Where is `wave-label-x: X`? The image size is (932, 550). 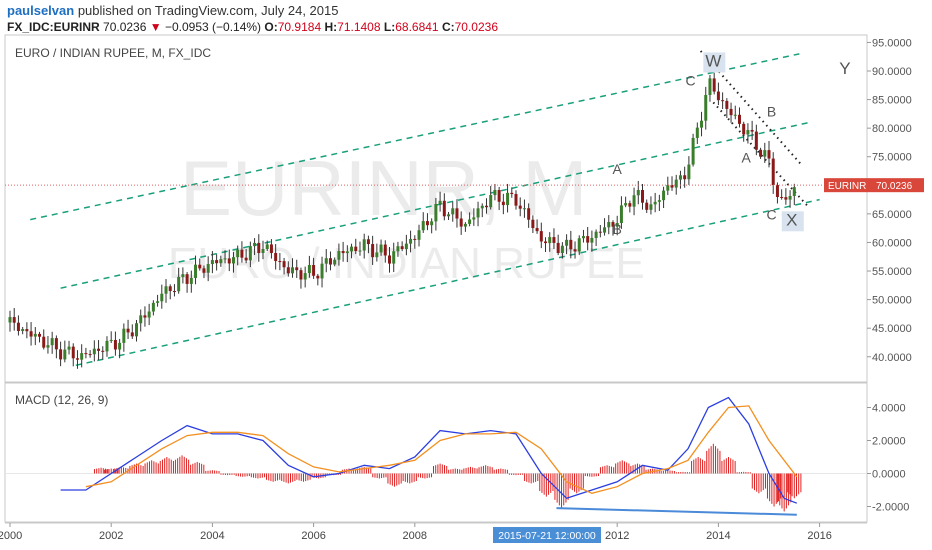 wave-label-x: X is located at coordinates (791, 219).